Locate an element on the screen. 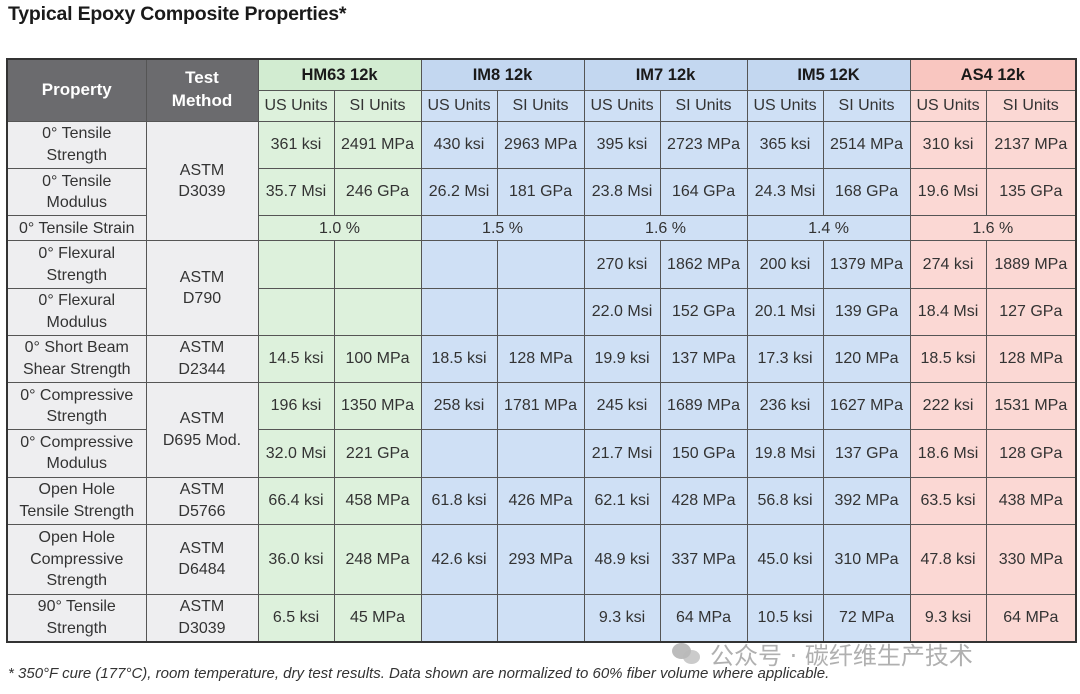 This screenshot has height=694, width=1080. test-method: ASTM D6484 is located at coordinates (202, 559).